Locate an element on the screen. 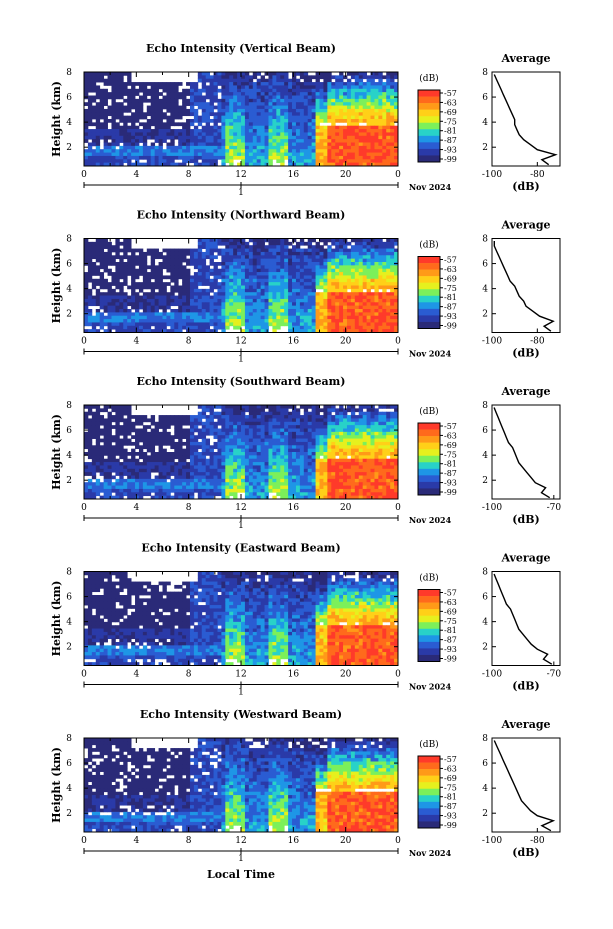  avg-y-tick-label: 4 is located at coordinates (485, 123).